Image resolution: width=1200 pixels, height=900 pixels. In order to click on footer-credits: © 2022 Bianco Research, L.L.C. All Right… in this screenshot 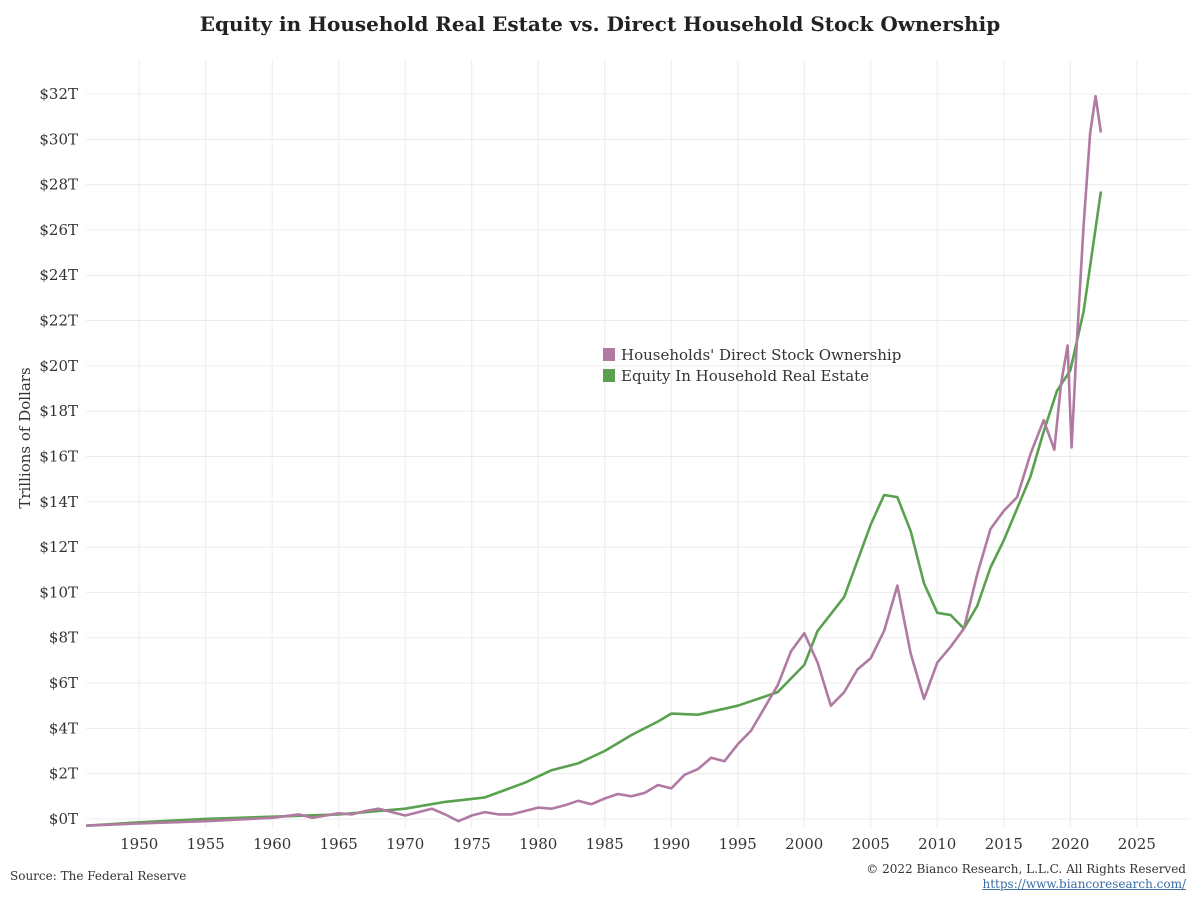, I will do `click(1026, 877)`.